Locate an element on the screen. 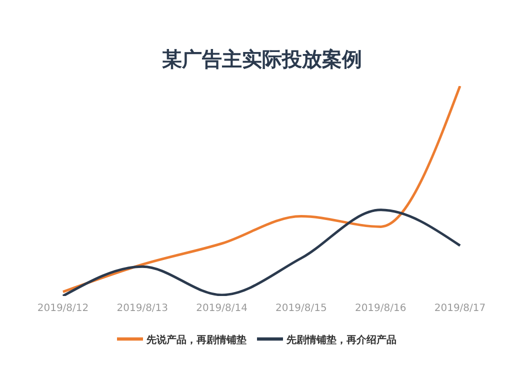  x-tick-label: 2019/8/16 is located at coordinates (380, 308).